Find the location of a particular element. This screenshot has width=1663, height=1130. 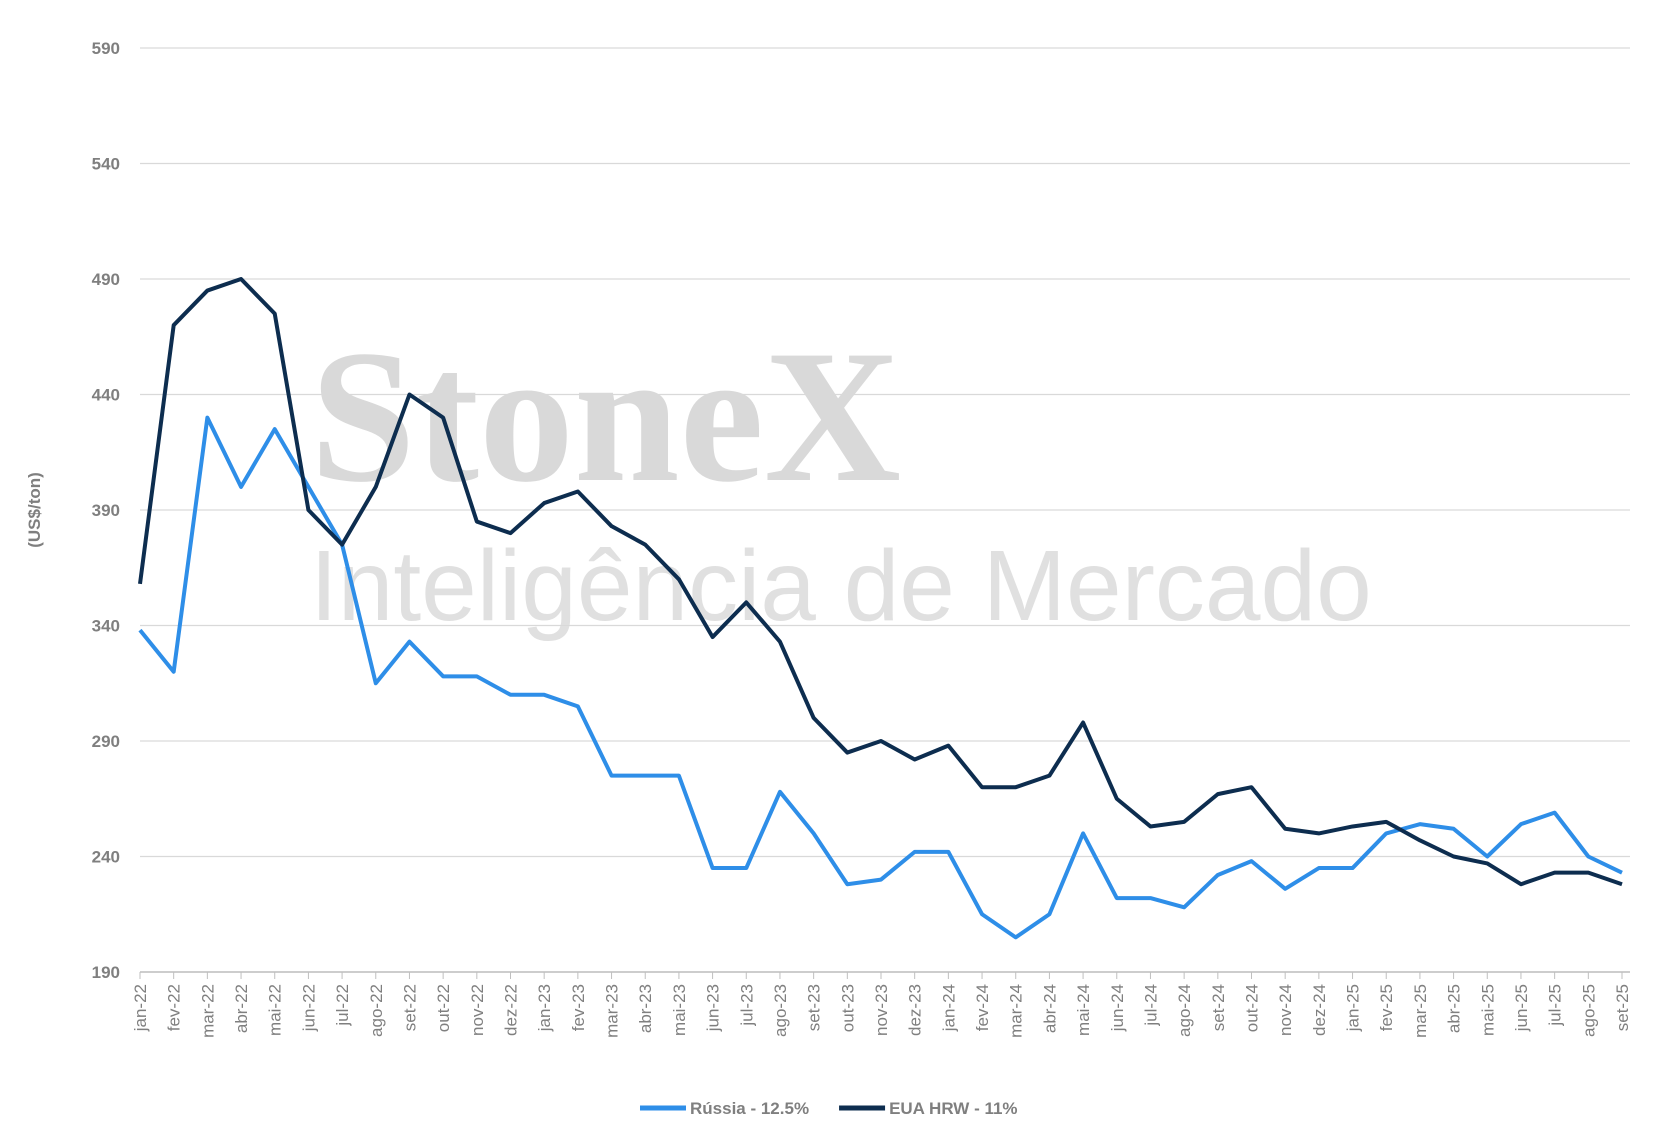

x-tick-label: set-23 is located at coordinates (814, 1007).